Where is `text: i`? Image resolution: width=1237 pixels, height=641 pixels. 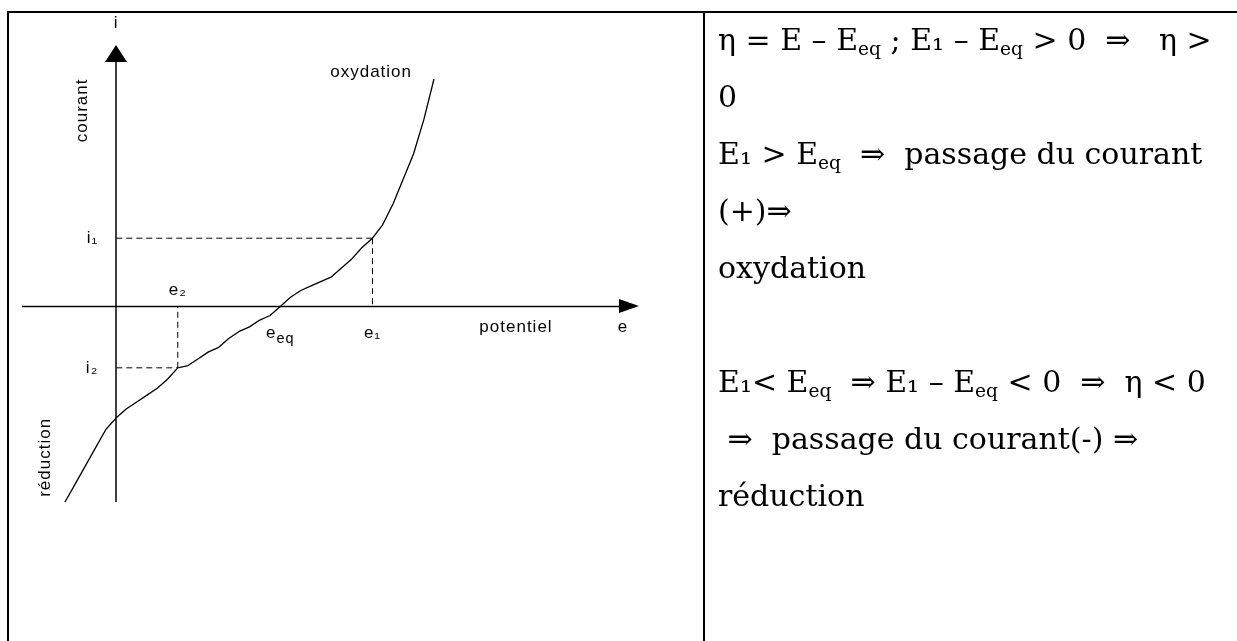
text: i is located at coordinates (116, 23).